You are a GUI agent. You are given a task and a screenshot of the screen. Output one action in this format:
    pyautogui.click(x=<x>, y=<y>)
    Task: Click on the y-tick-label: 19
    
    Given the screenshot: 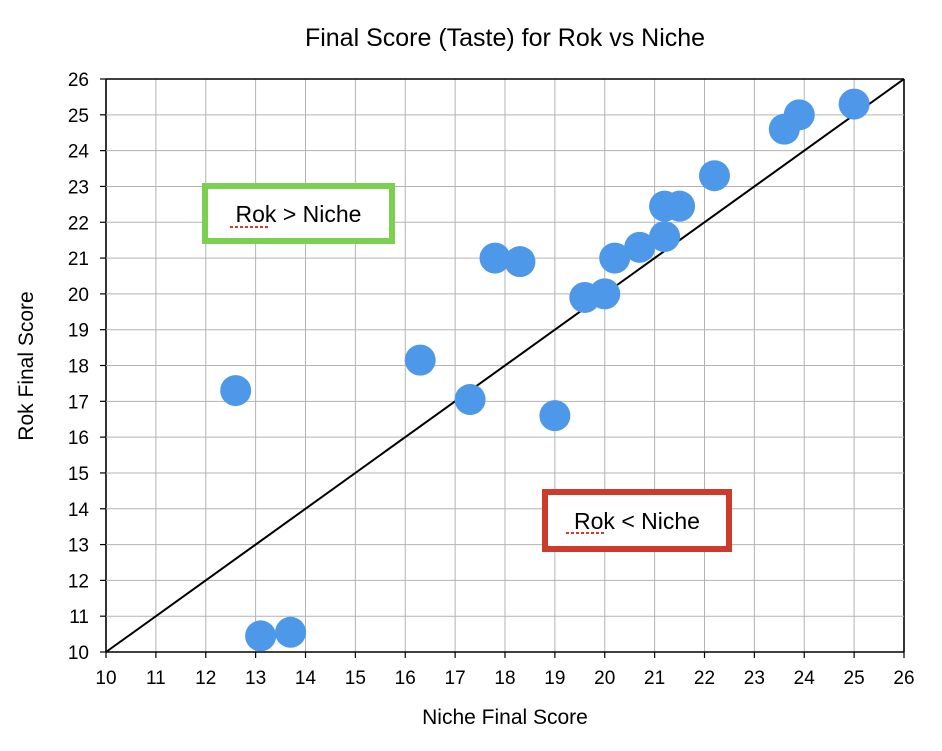 What is the action you would take?
    pyautogui.click(x=78, y=331)
    